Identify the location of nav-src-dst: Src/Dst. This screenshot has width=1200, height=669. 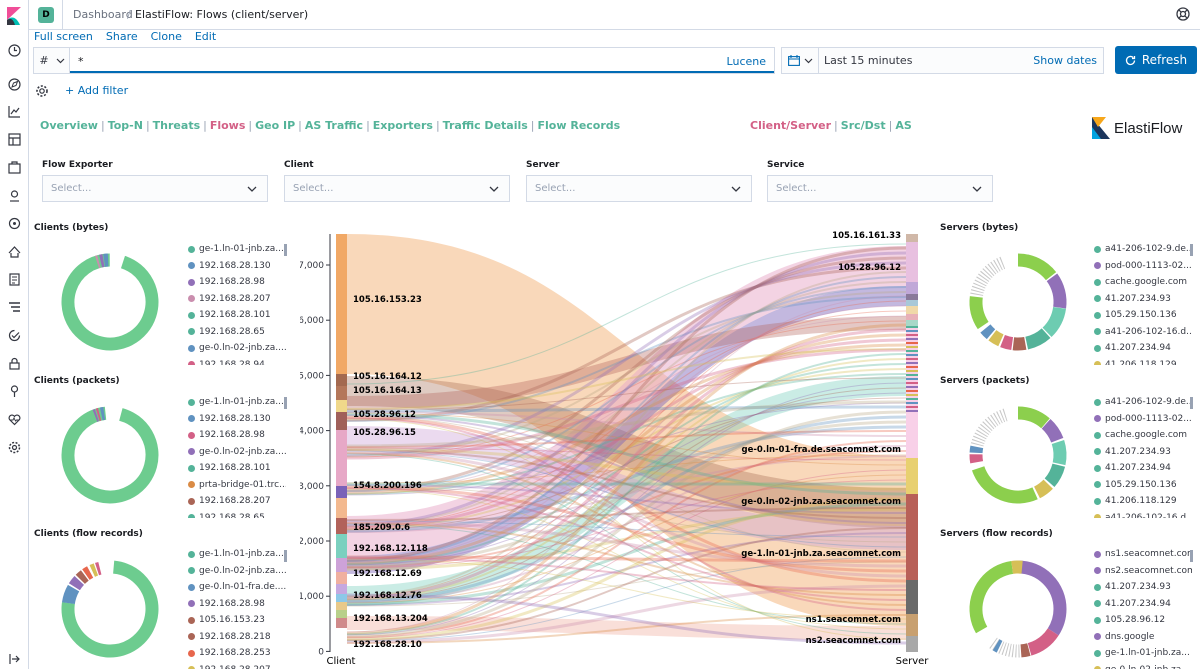
(863, 125).